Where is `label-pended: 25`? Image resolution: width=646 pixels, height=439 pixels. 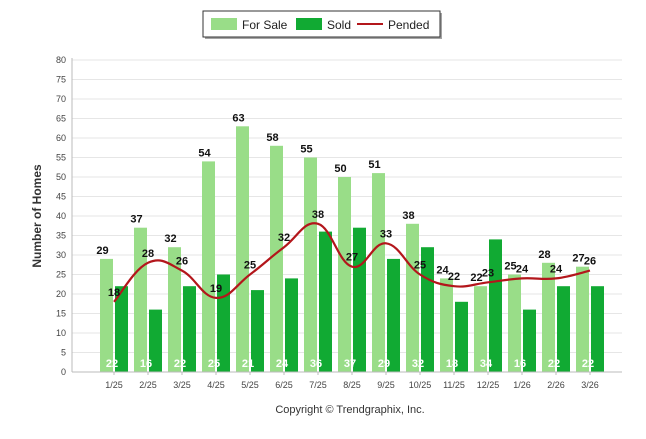
label-pended: 25 is located at coordinates (250, 266).